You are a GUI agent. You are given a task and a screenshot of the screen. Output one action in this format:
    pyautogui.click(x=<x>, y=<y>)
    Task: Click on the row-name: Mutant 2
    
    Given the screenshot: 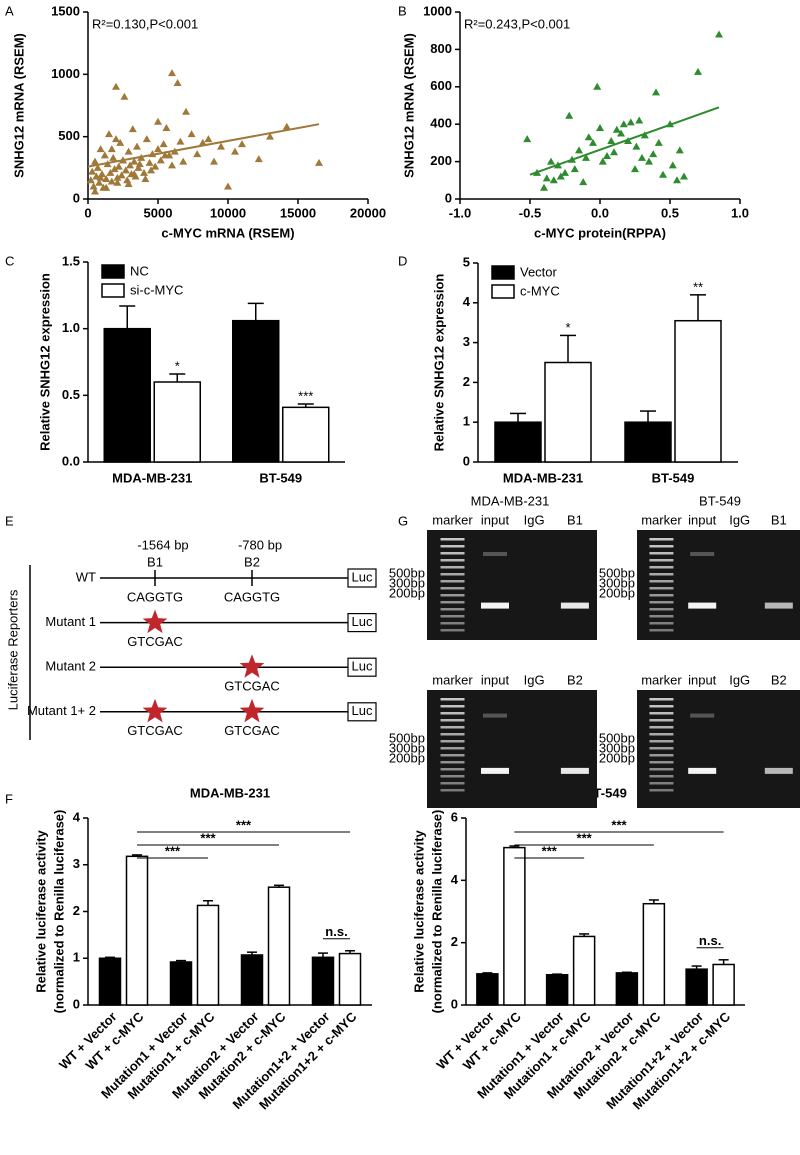 What is the action you would take?
    pyautogui.click(x=70, y=666)
    